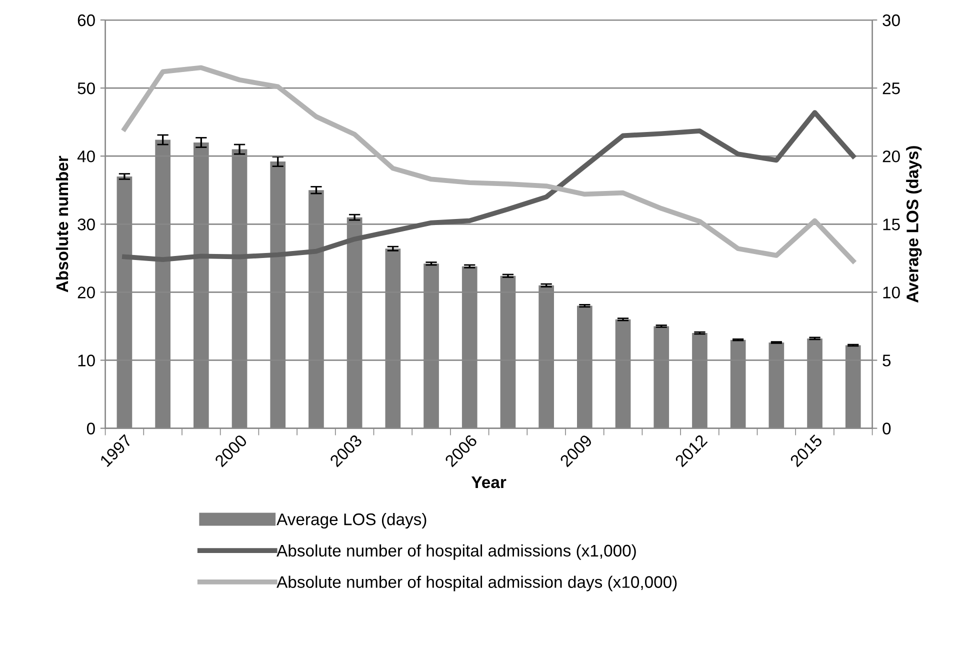 This screenshot has width=966, height=645. What do you see at coordinates (351, 520) in the screenshot?
I see `legend-label: Average LOS (days)` at bounding box center [351, 520].